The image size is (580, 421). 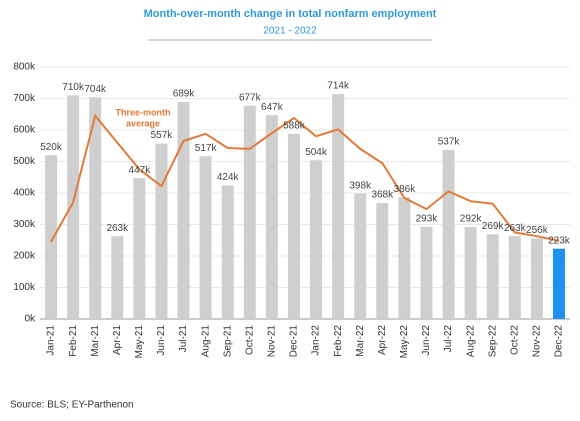 I want to click on y-tick-label: 500k, so click(x=24, y=161).